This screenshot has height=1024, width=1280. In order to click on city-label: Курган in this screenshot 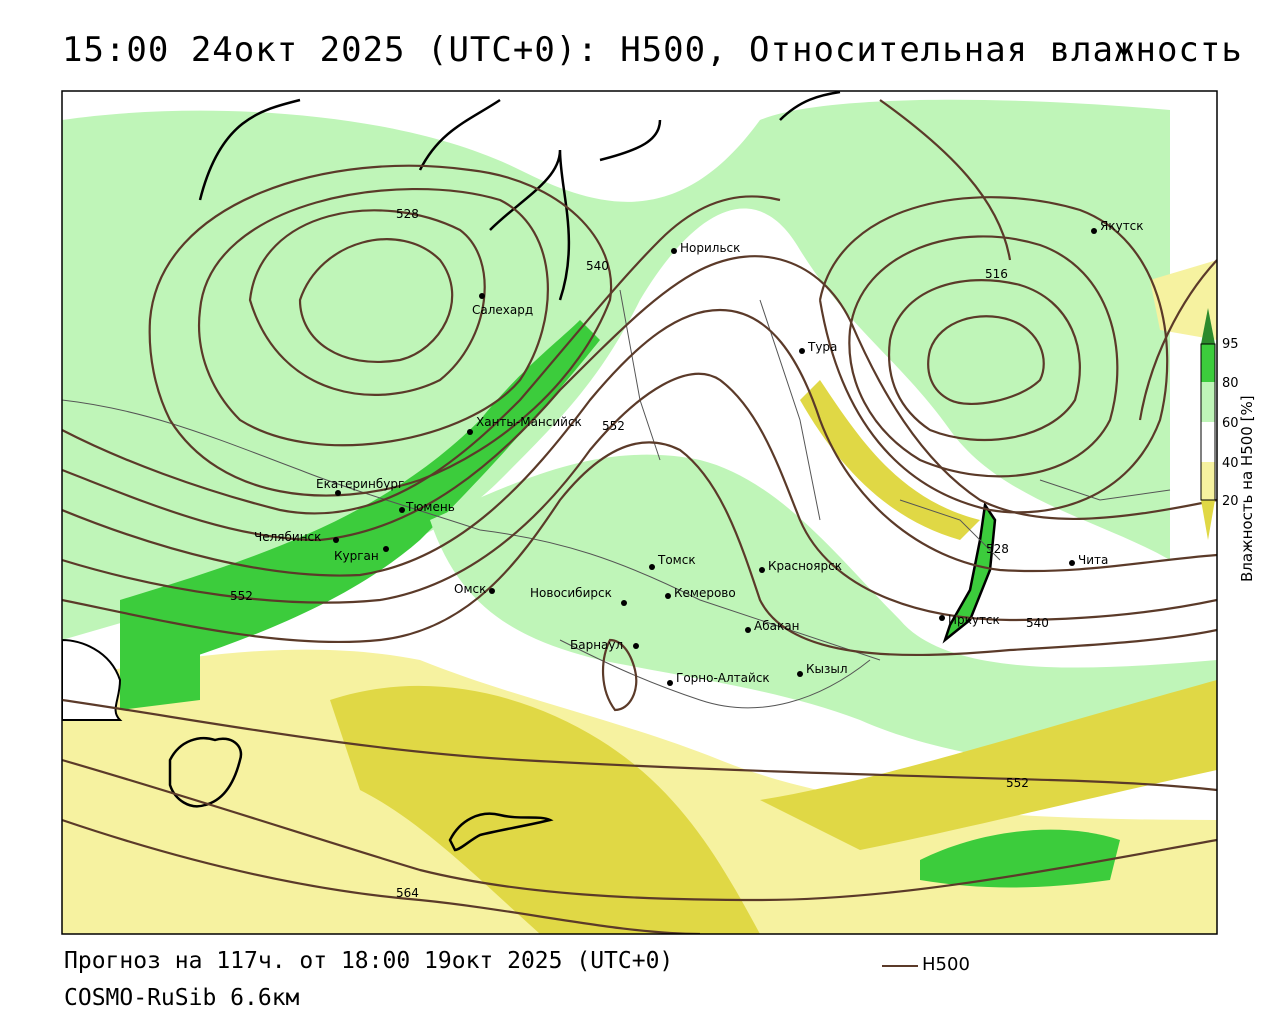, I will do `click(356, 556)`.